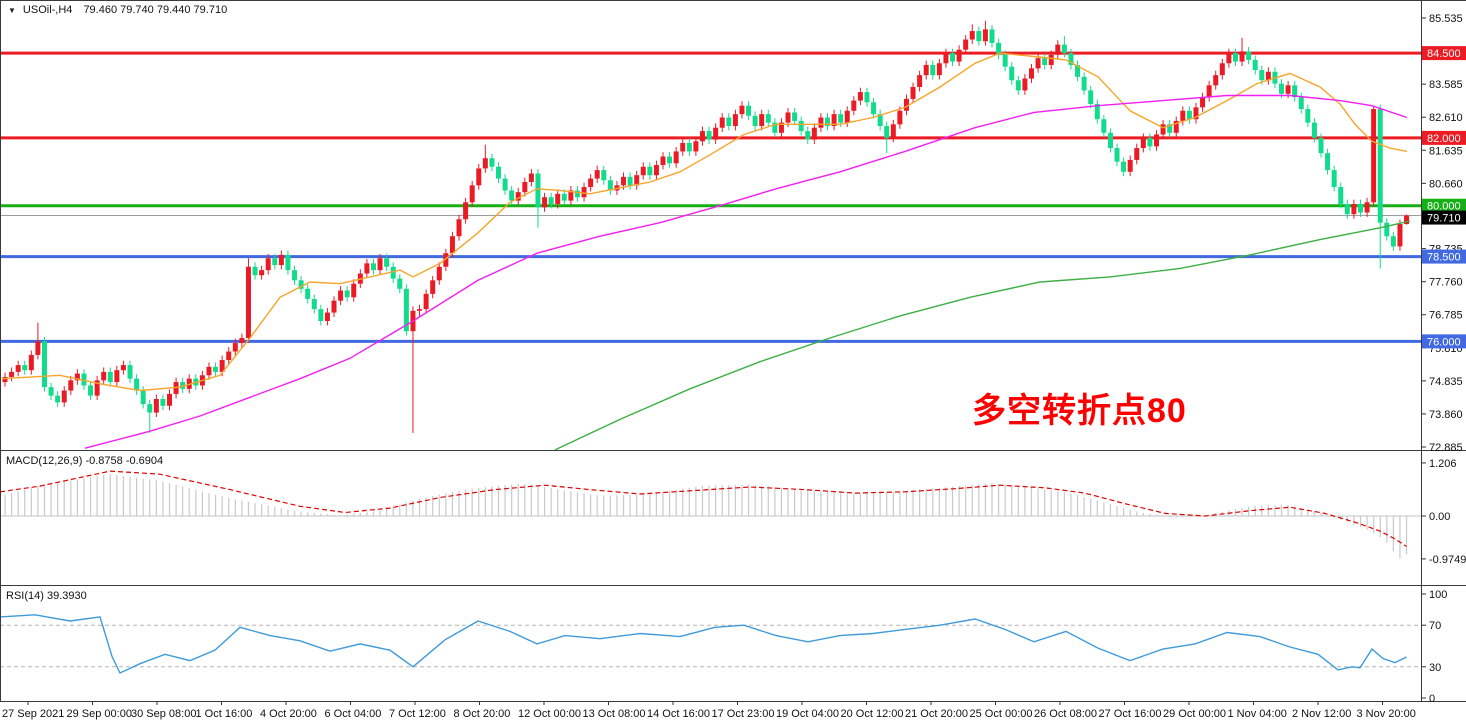 Image resolution: width=1466 pixels, height=728 pixels. Describe the element at coordinates (807, 714) in the screenshot. I see `date-label: 19 Oct 04:00` at that location.